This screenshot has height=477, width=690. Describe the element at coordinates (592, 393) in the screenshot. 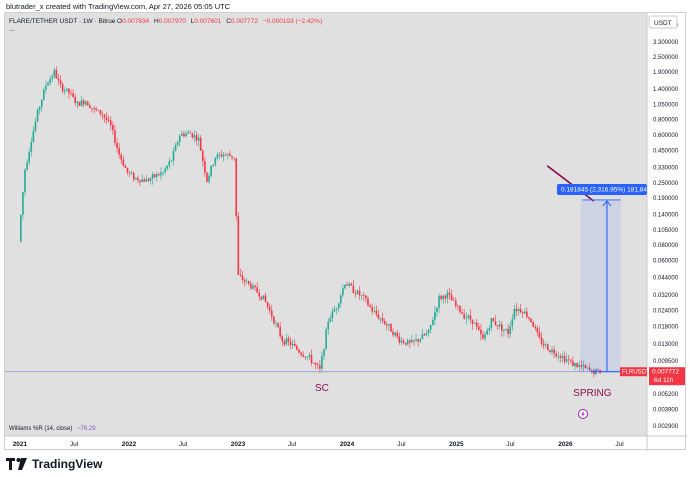

I see `spring-annotation: SPRING` at that location.